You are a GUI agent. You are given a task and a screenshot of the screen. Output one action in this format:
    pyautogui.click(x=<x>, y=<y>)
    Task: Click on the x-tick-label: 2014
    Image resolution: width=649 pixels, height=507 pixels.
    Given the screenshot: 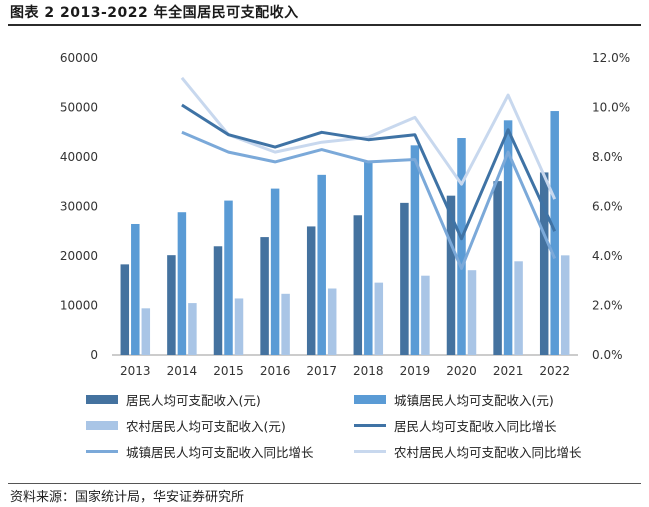 What is the action you would take?
    pyautogui.click(x=182, y=371)
    